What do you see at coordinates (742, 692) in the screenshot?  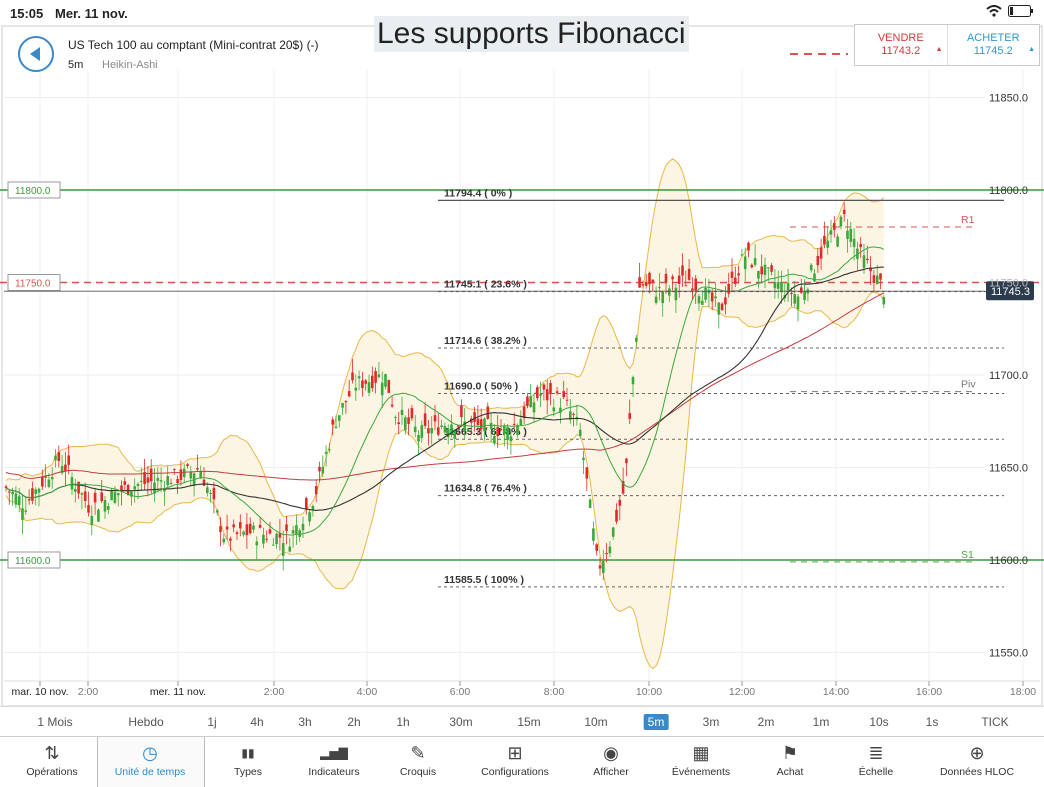 I see `x-axis-tick-label: 12:00` at bounding box center [742, 692].